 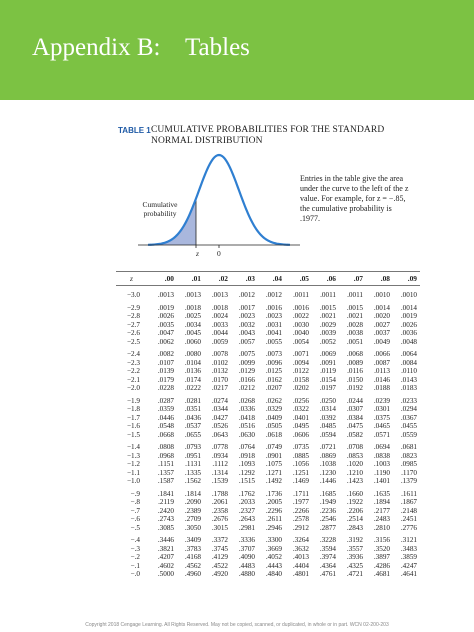 What do you see at coordinates (385, 278) in the screenshot?
I see `column-header: .08` at bounding box center [385, 278].